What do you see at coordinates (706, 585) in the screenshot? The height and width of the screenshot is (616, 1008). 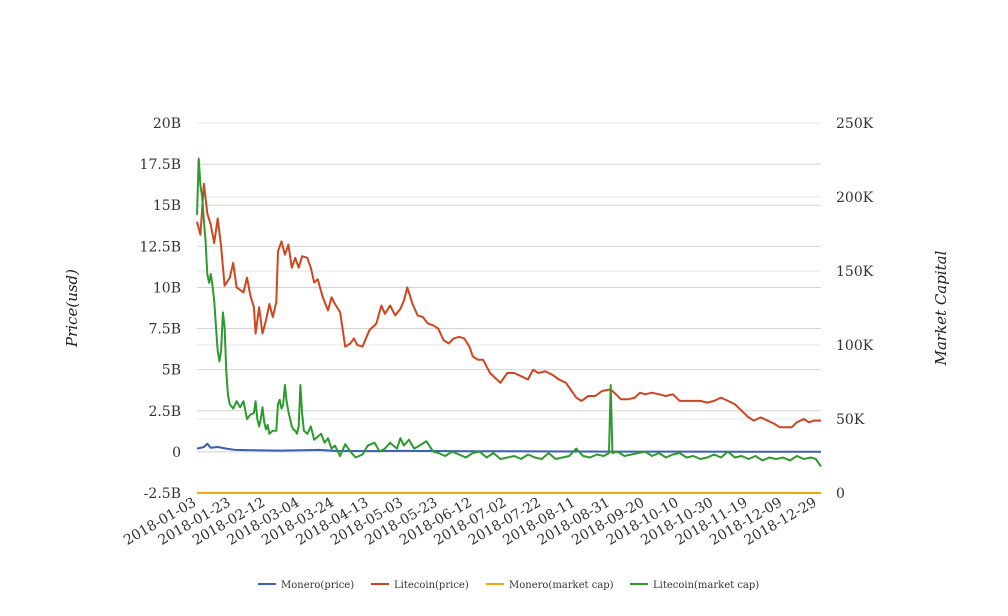 I see `legend-label: Litecoin(market cap)` at bounding box center [706, 585].